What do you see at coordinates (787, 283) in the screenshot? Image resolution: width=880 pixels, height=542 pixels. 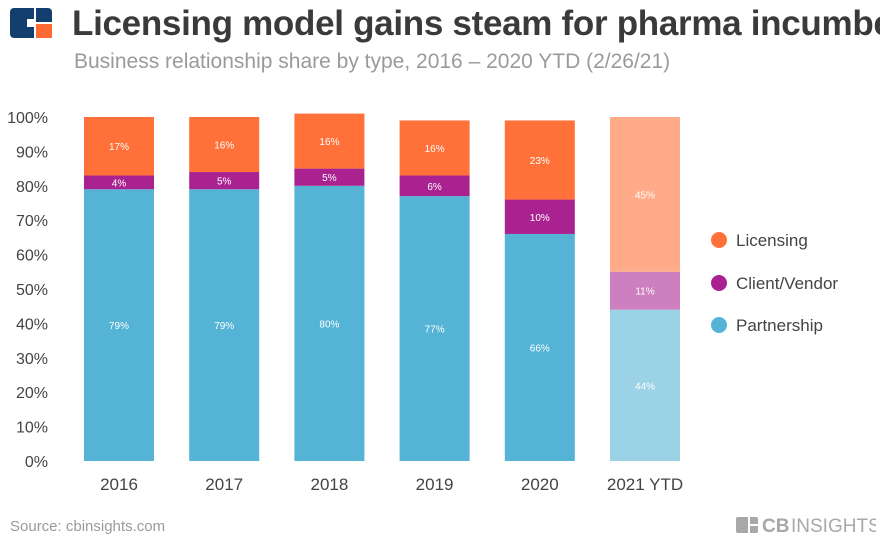 I see `legend-label: Client/Vendor` at bounding box center [787, 283].